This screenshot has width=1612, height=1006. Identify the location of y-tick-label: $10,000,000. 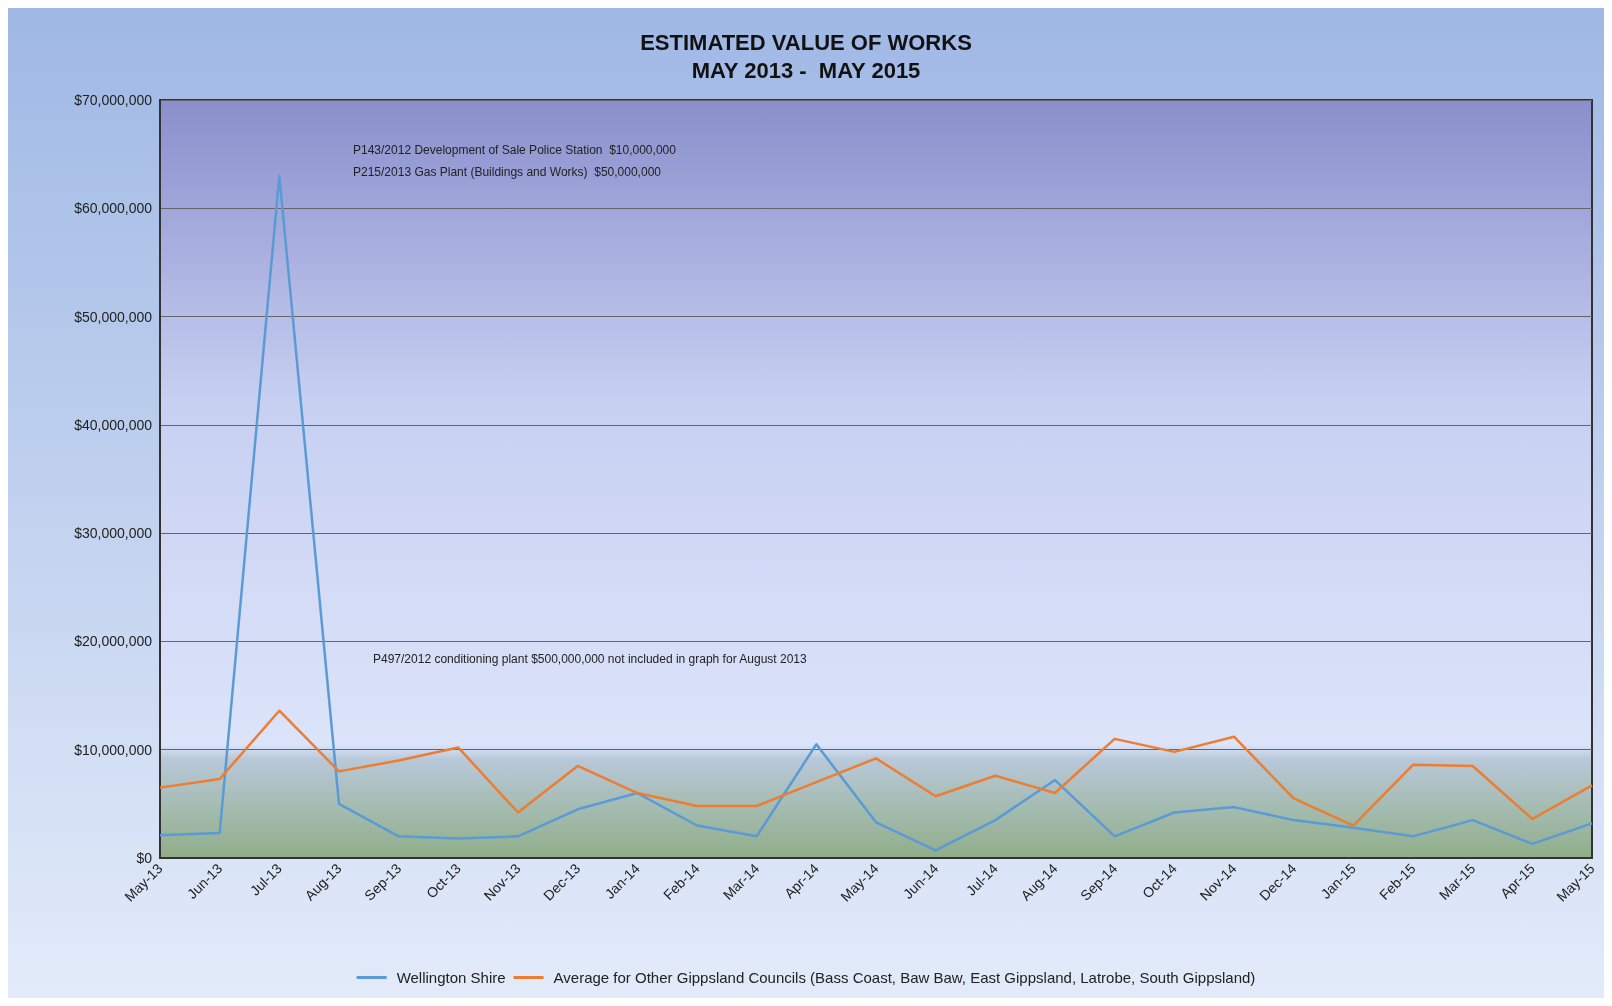
(113, 749).